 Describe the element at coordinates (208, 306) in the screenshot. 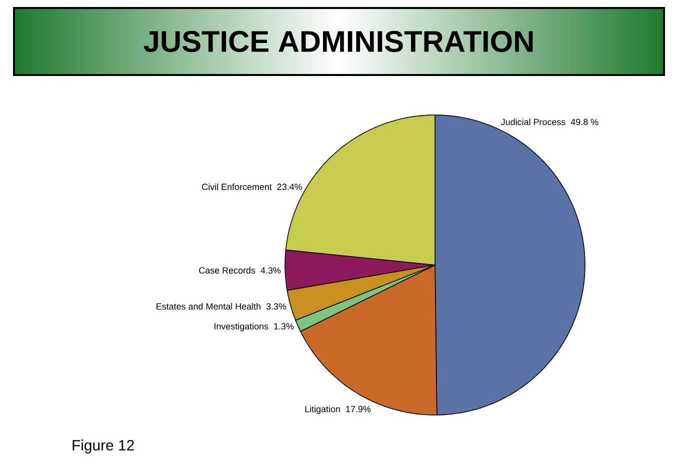

I see `slice-label: Estates and Mental Health` at that location.